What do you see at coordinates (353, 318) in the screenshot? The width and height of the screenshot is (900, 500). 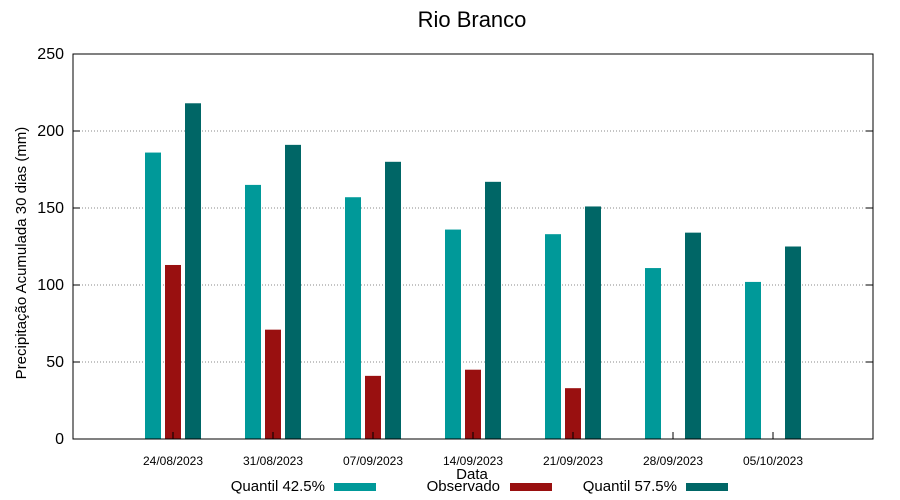 I see `bar-quantil-42-5--2` at bounding box center [353, 318].